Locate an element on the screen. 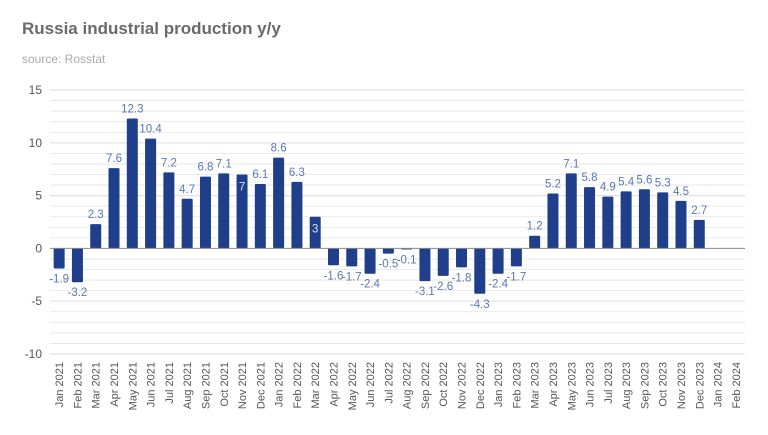 The height and width of the screenshot is (435, 768). data-label: 12.3 is located at coordinates (132, 110).